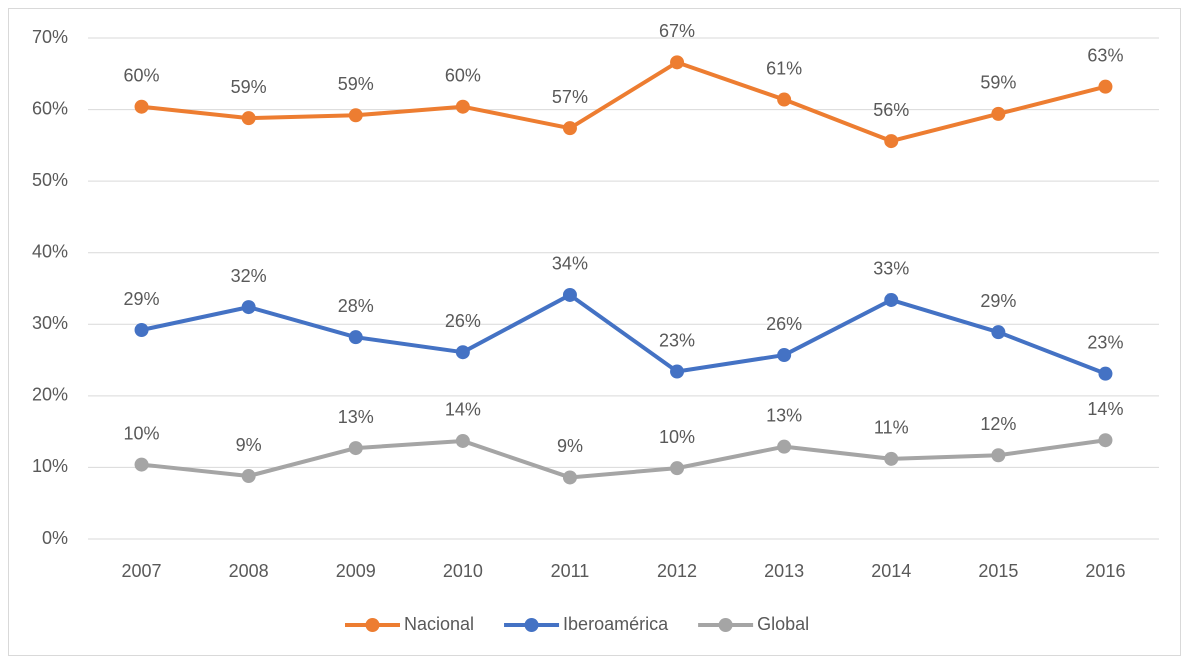  What do you see at coordinates (998, 571) in the screenshot?
I see `x-tick-label: 2015` at bounding box center [998, 571].